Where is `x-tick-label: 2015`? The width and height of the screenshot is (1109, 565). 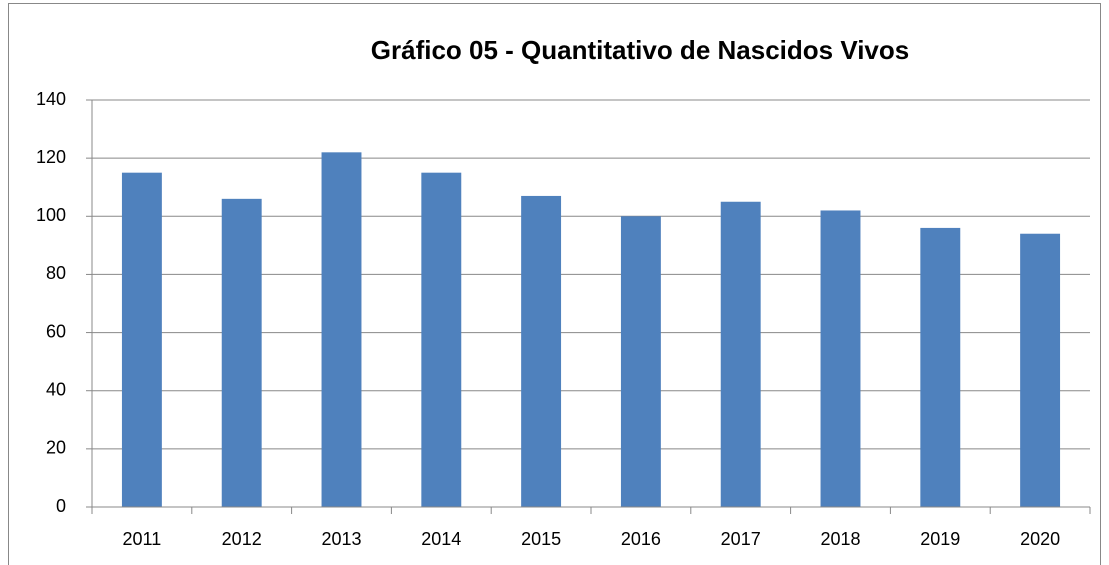
x-tick-label: 2015 is located at coordinates (541, 539).